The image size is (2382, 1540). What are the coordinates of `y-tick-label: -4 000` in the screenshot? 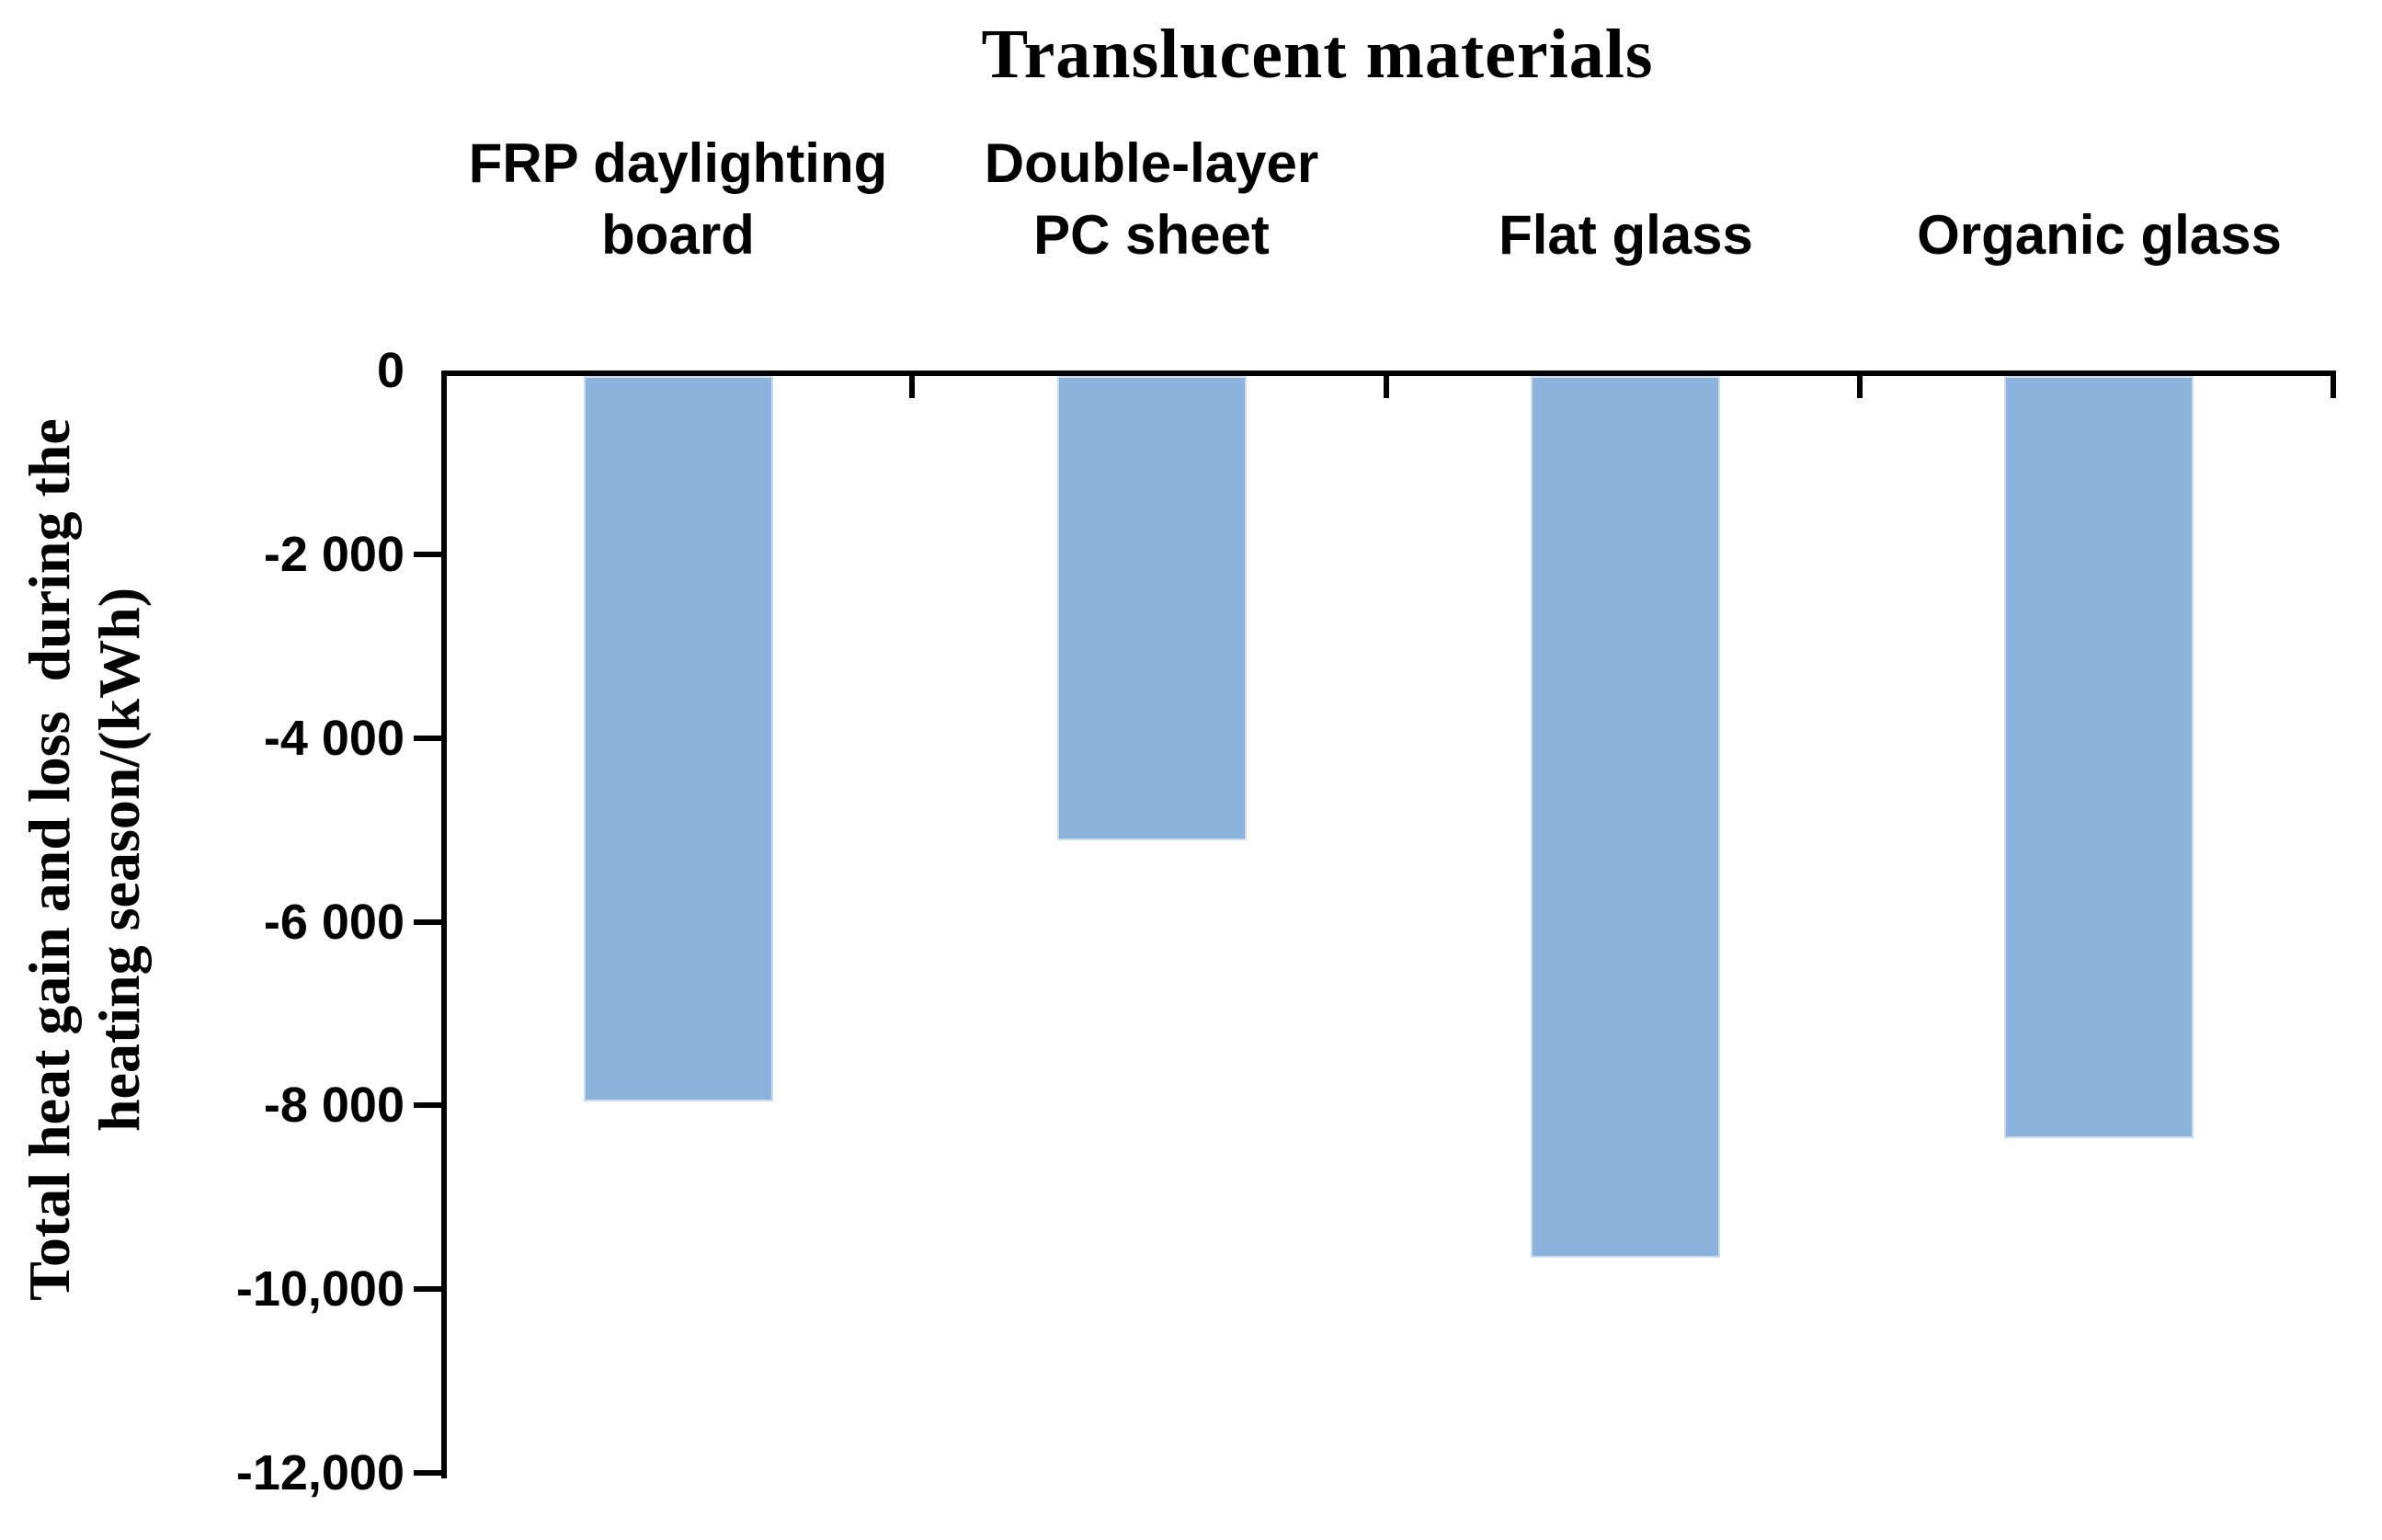 It's located at (334, 738).